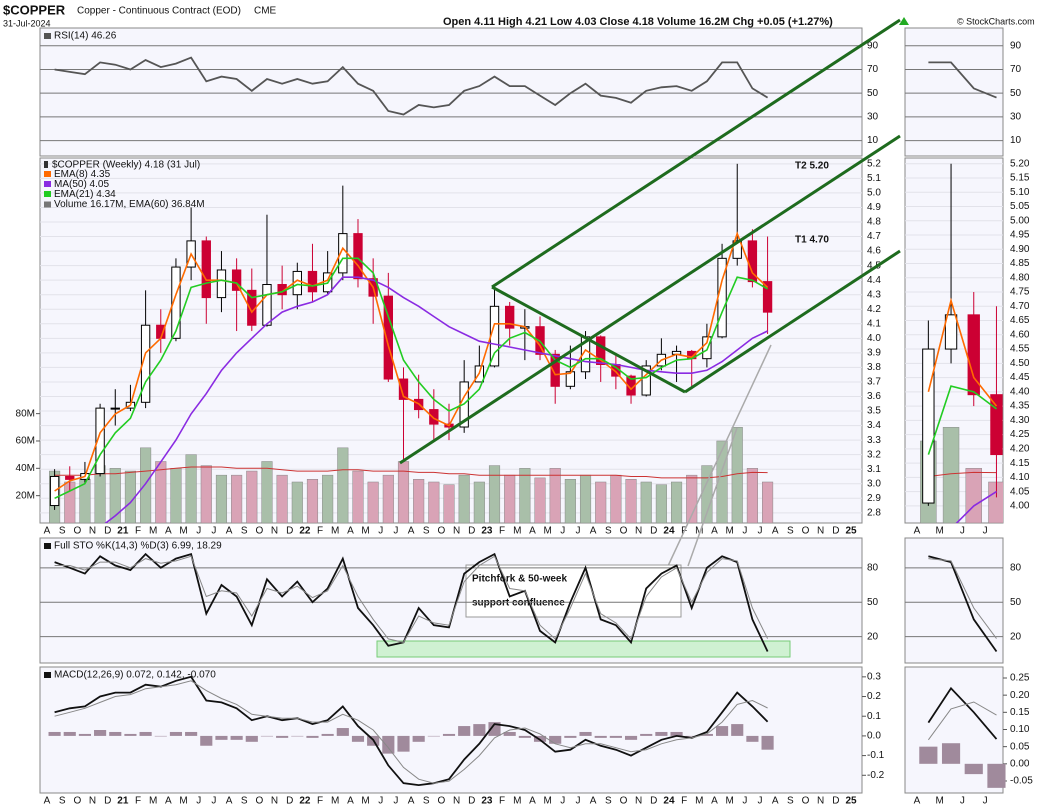 The width and height of the screenshot is (1050, 811). Describe the element at coordinates (518, 603) in the screenshot. I see `callout-text: support confluence` at that location.